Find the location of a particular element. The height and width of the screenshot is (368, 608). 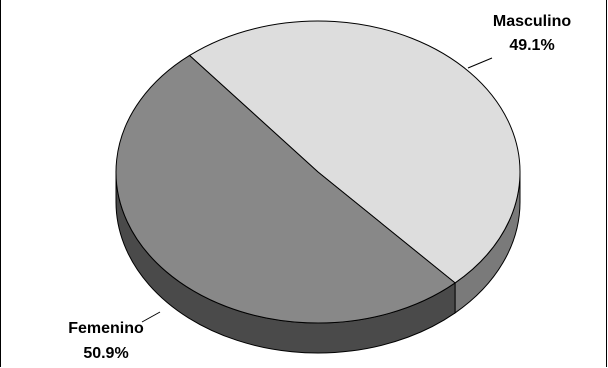

label-masculino-name: Masculino is located at coordinates (532, 21).